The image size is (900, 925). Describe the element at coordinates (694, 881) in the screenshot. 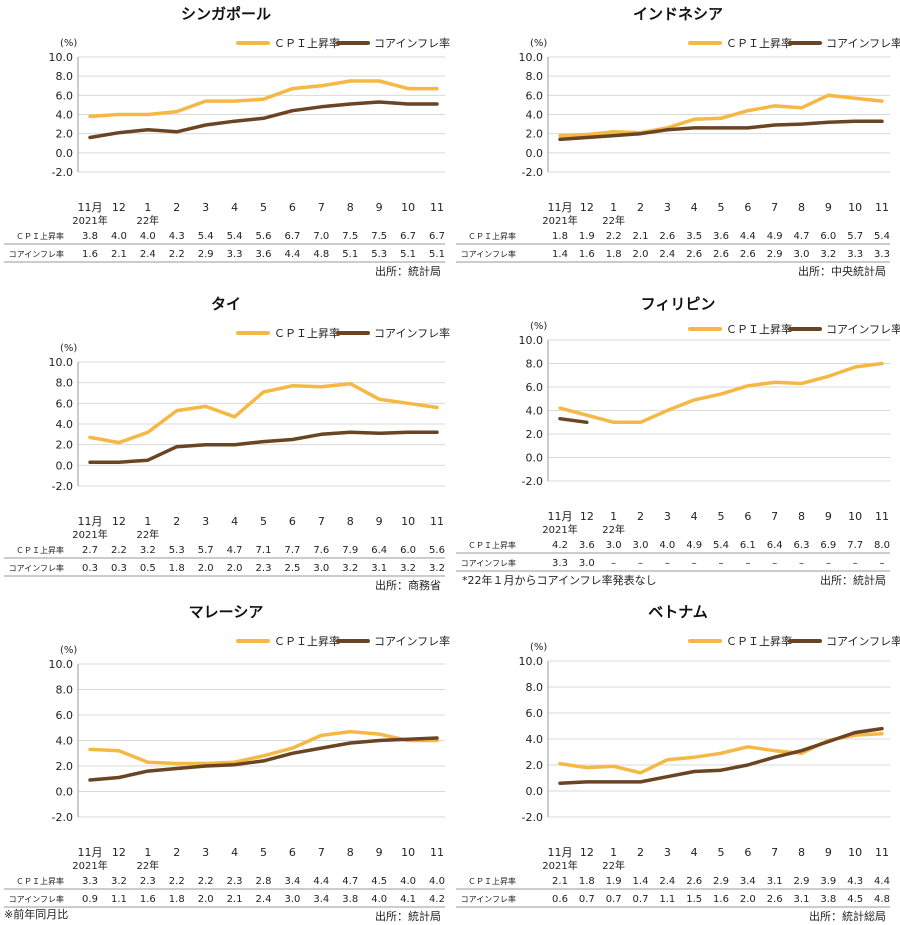

I see `table-cell-cpi: 2.6` at that location.